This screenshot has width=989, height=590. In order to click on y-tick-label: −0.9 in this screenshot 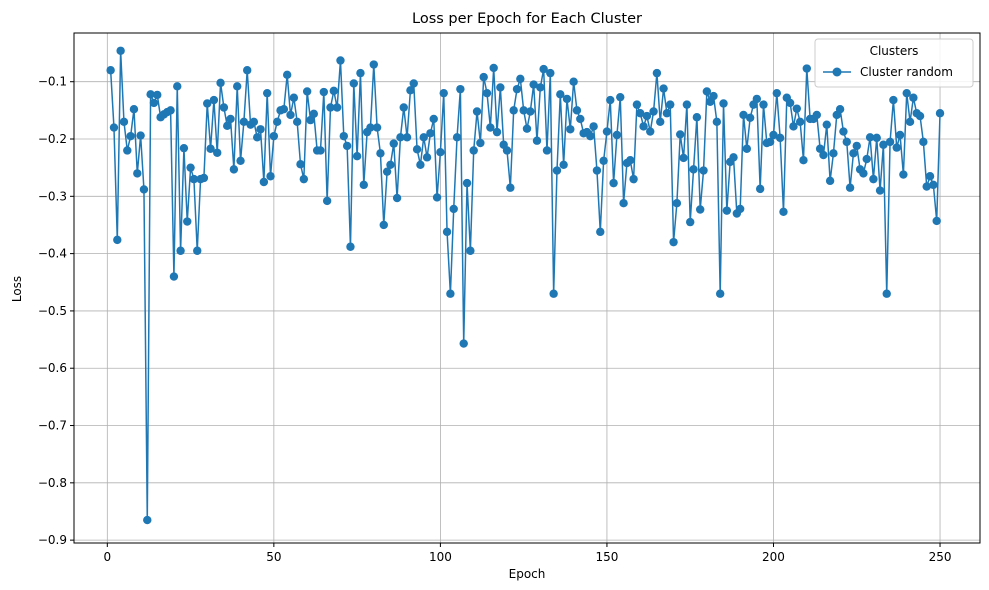, I will do `click(52, 540)`.